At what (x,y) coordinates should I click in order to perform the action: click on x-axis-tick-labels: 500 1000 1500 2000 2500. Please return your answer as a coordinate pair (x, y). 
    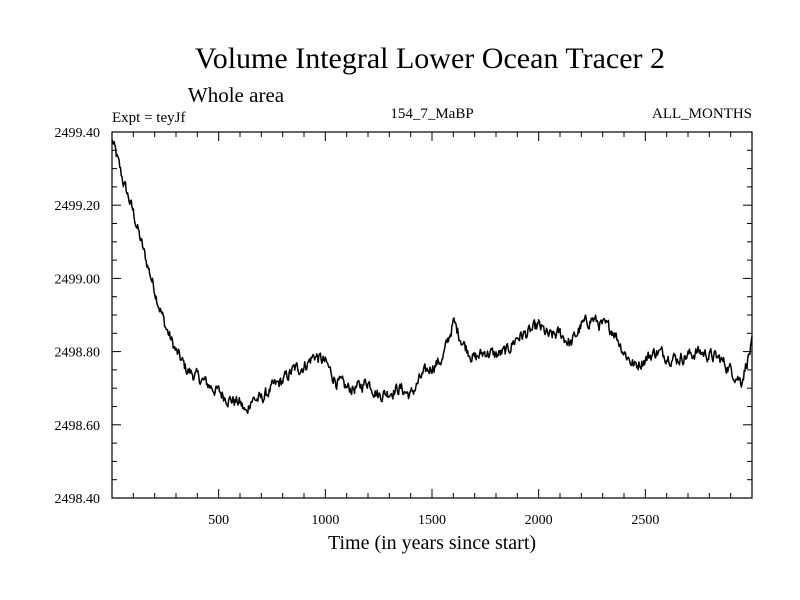
    Looking at the image, I should click on (433, 520).